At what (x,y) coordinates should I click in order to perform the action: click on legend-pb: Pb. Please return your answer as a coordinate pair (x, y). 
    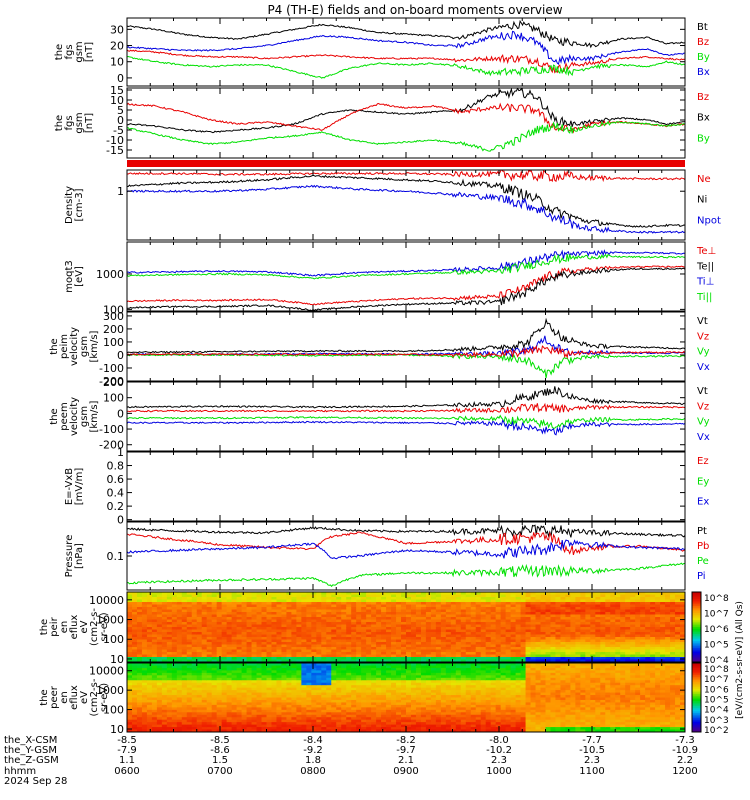
    Looking at the image, I should click on (703, 546).